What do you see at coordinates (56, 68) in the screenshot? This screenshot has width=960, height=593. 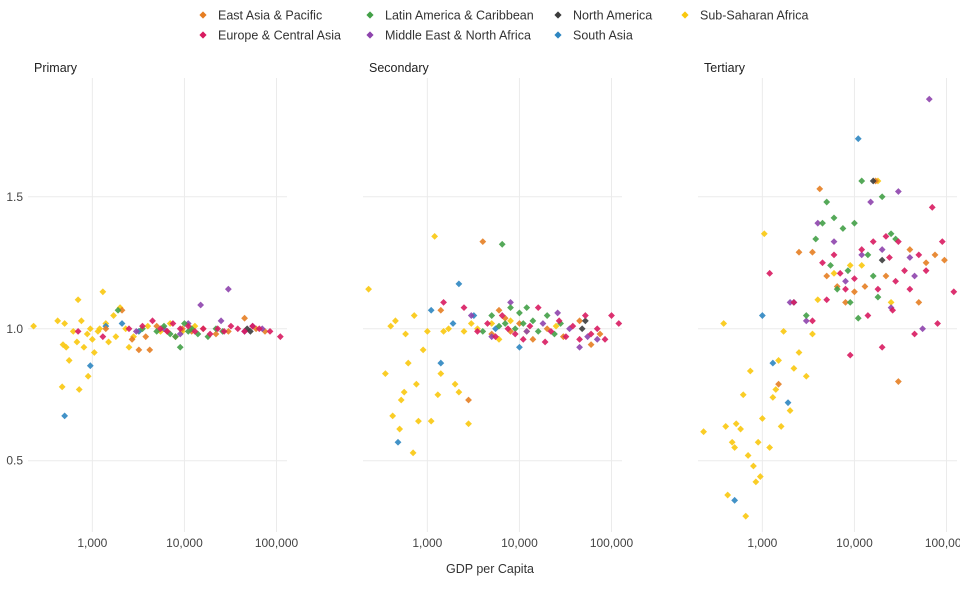 I see `facet-title: Primary` at bounding box center [56, 68].